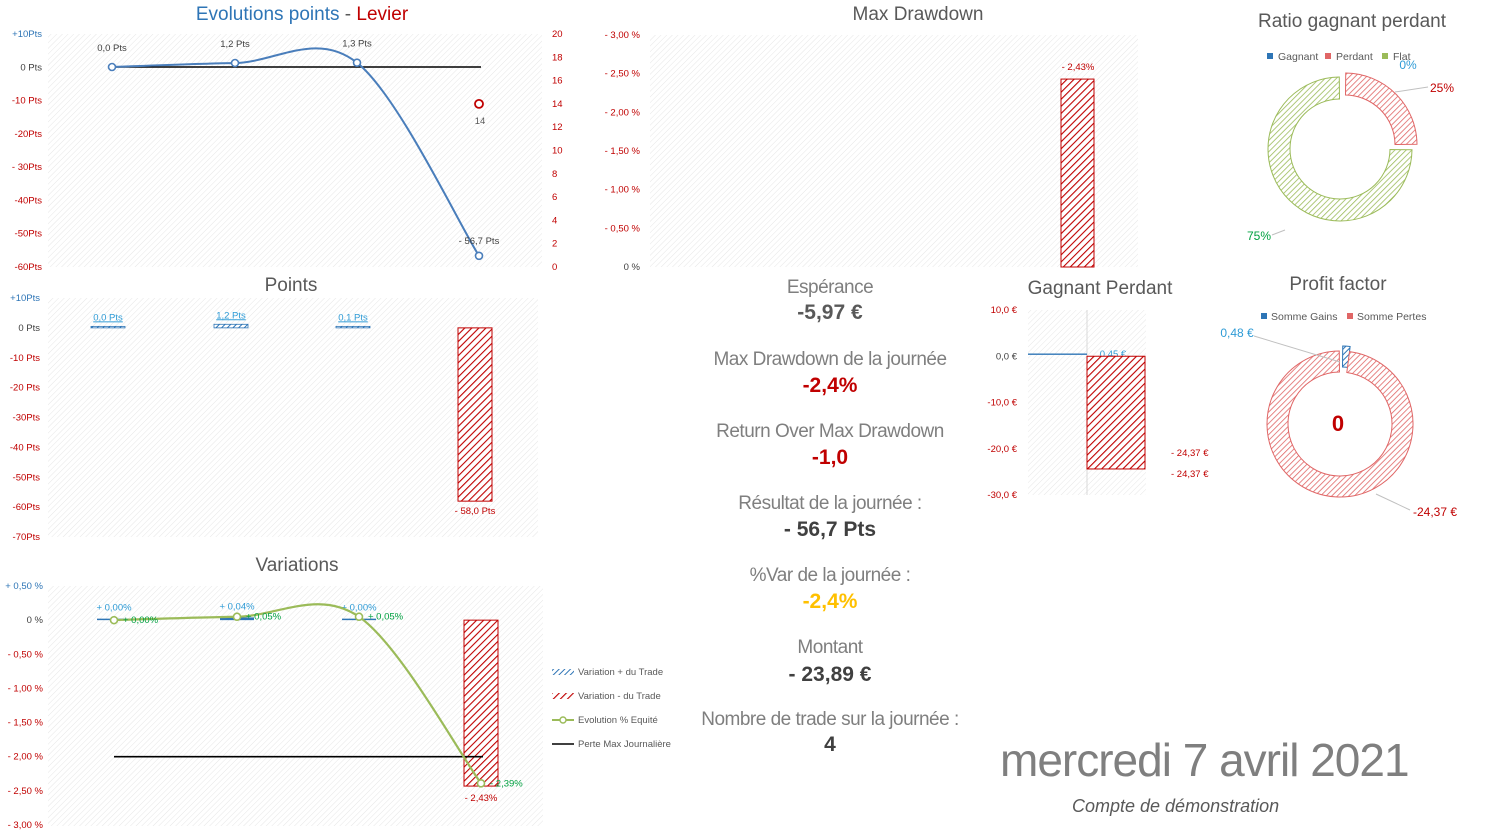 Image resolution: width=1494 pixels, height=834 pixels. I want to click on leverage-y-tick: 20, so click(557, 34).